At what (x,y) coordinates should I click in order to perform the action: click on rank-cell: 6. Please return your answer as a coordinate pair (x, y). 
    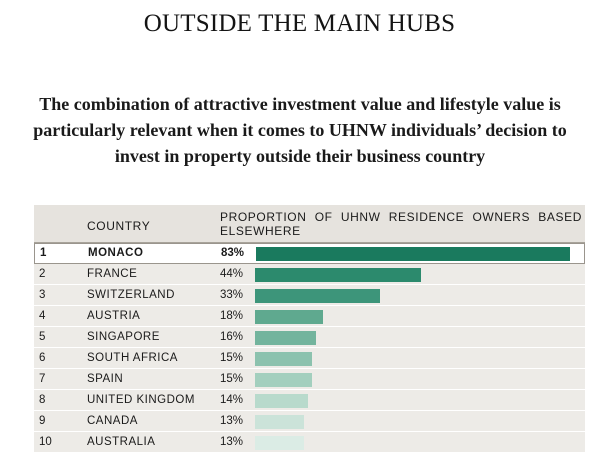
    Looking at the image, I should click on (42, 358).